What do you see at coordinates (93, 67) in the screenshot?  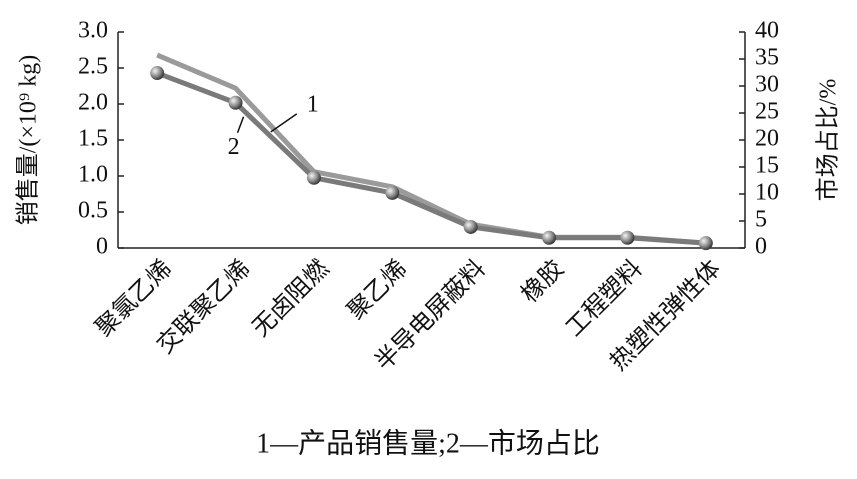 I see `y-tick-label: 2.5` at bounding box center [93, 67].